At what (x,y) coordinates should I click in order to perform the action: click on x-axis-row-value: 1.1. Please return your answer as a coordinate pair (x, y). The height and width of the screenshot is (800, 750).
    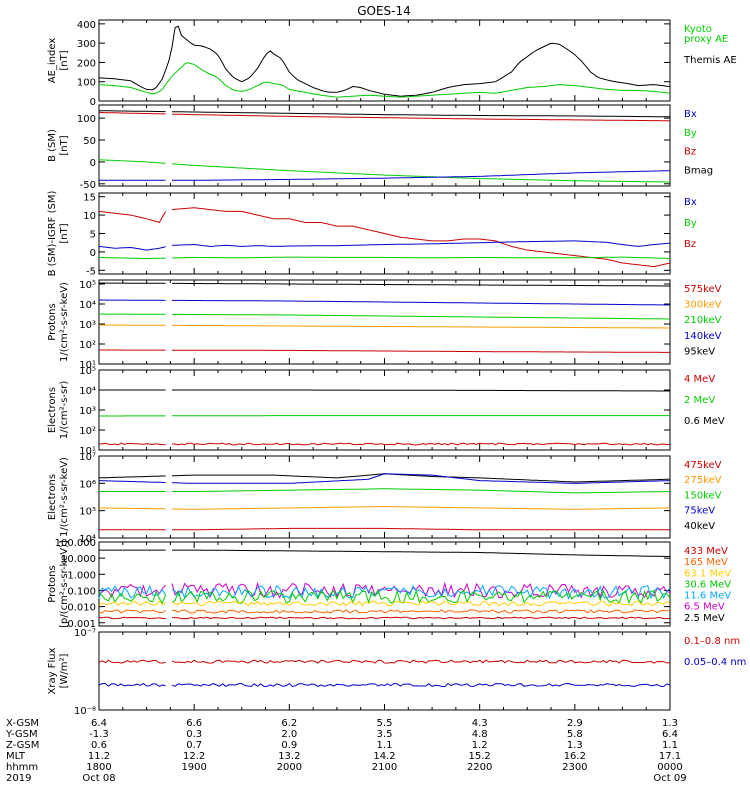
    Looking at the image, I should click on (385, 745).